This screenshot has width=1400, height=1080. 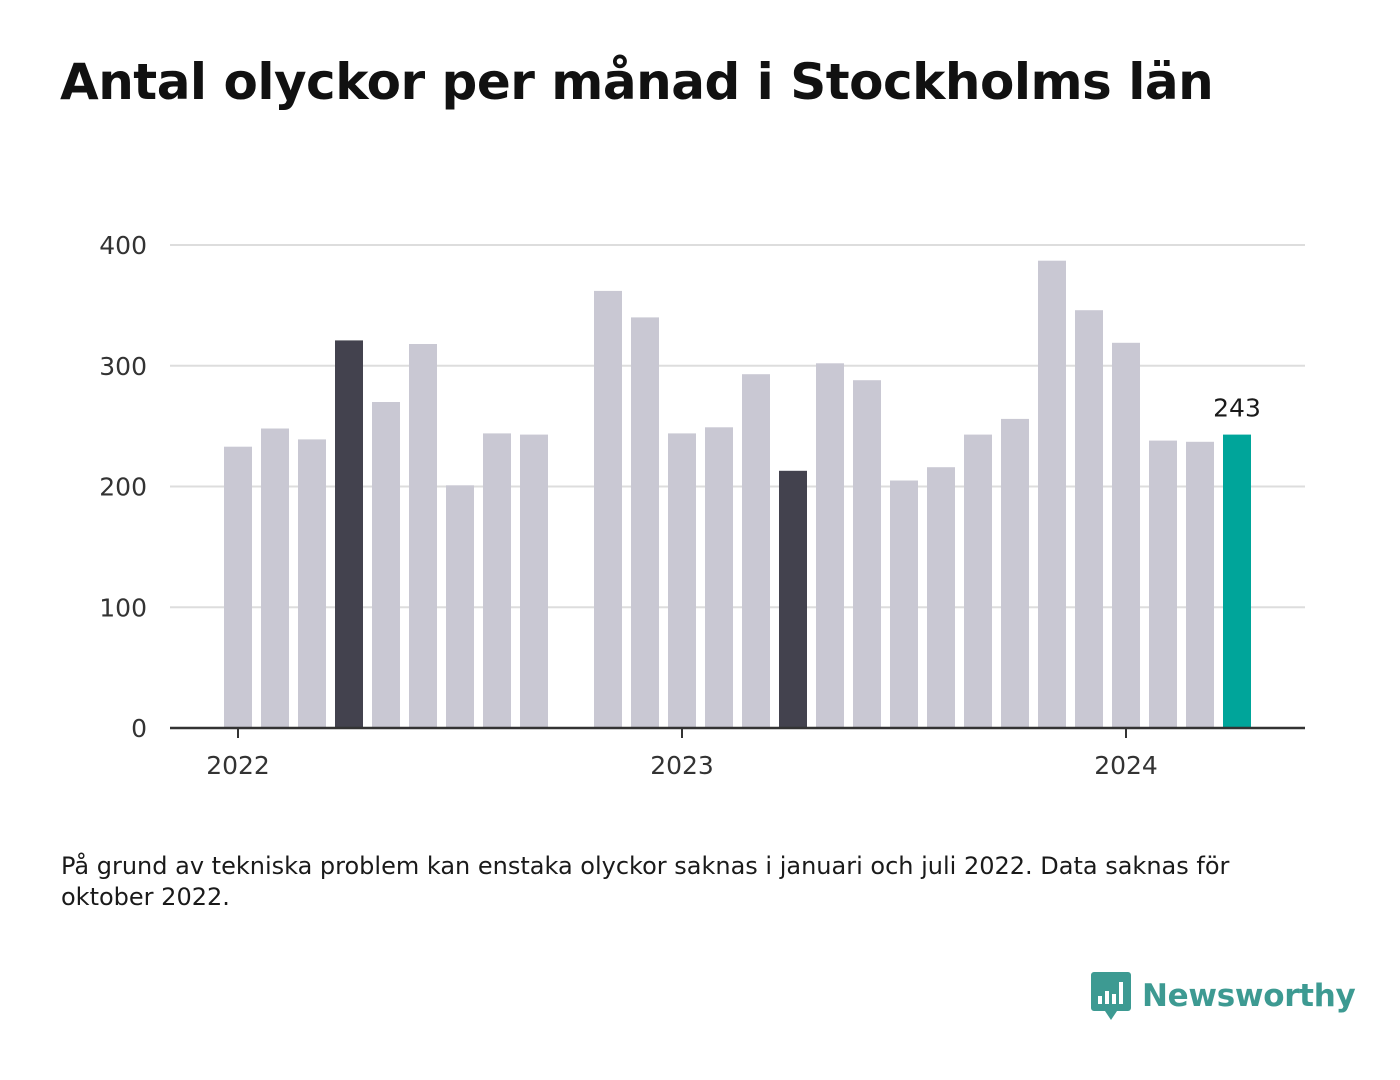 I want to click on y-axis-tick-labels: 0 100 200 300 400, so click(x=123, y=487).